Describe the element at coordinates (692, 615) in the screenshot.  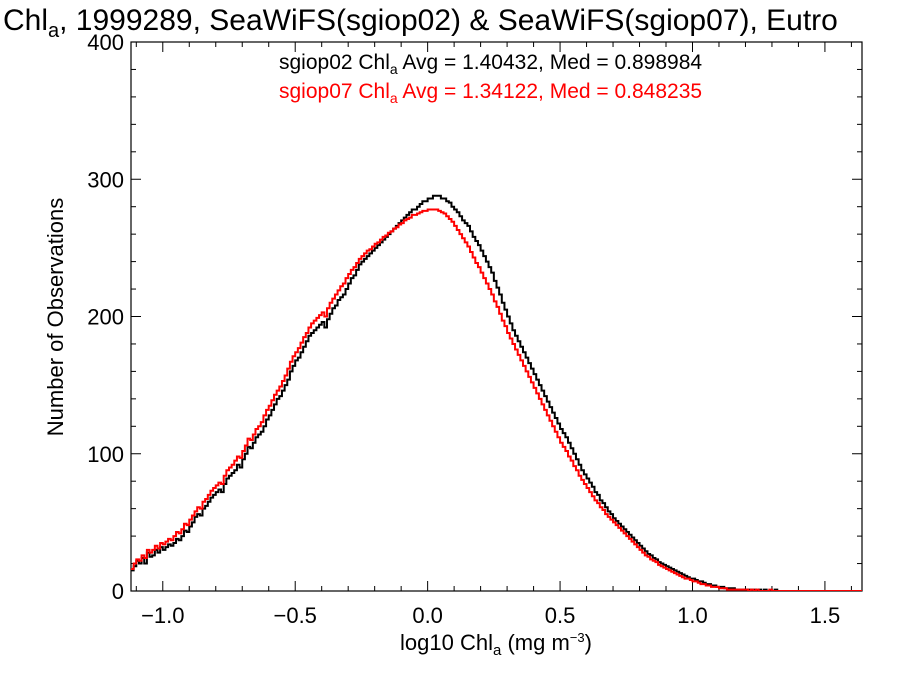
I see `x-tick-label: 1.0` at that location.